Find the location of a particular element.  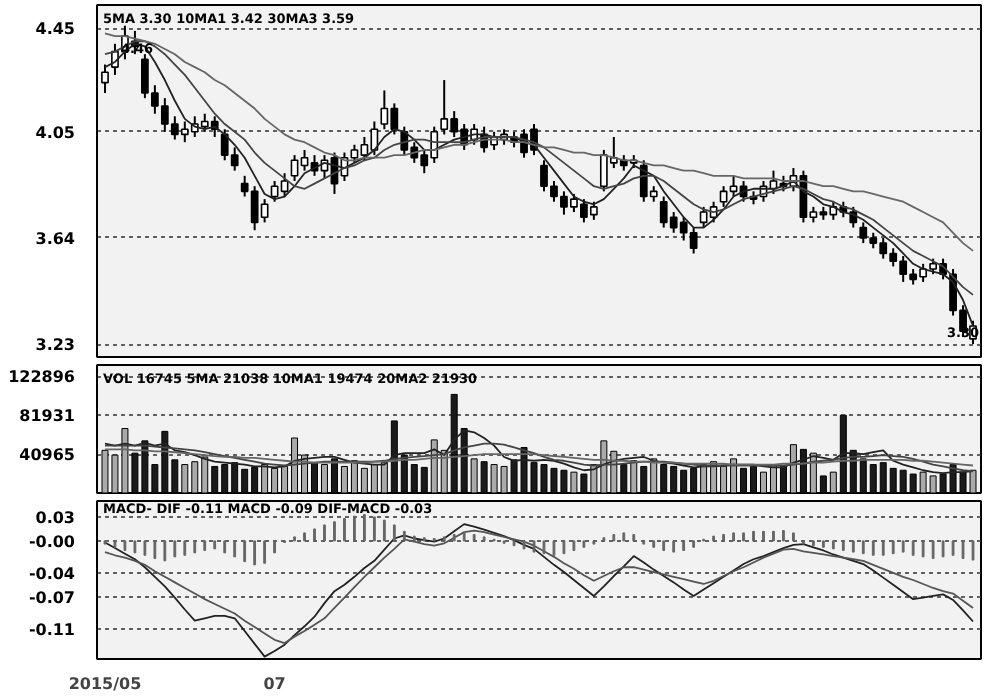

y-tick-label: -0.04 is located at coordinates (52, 573).